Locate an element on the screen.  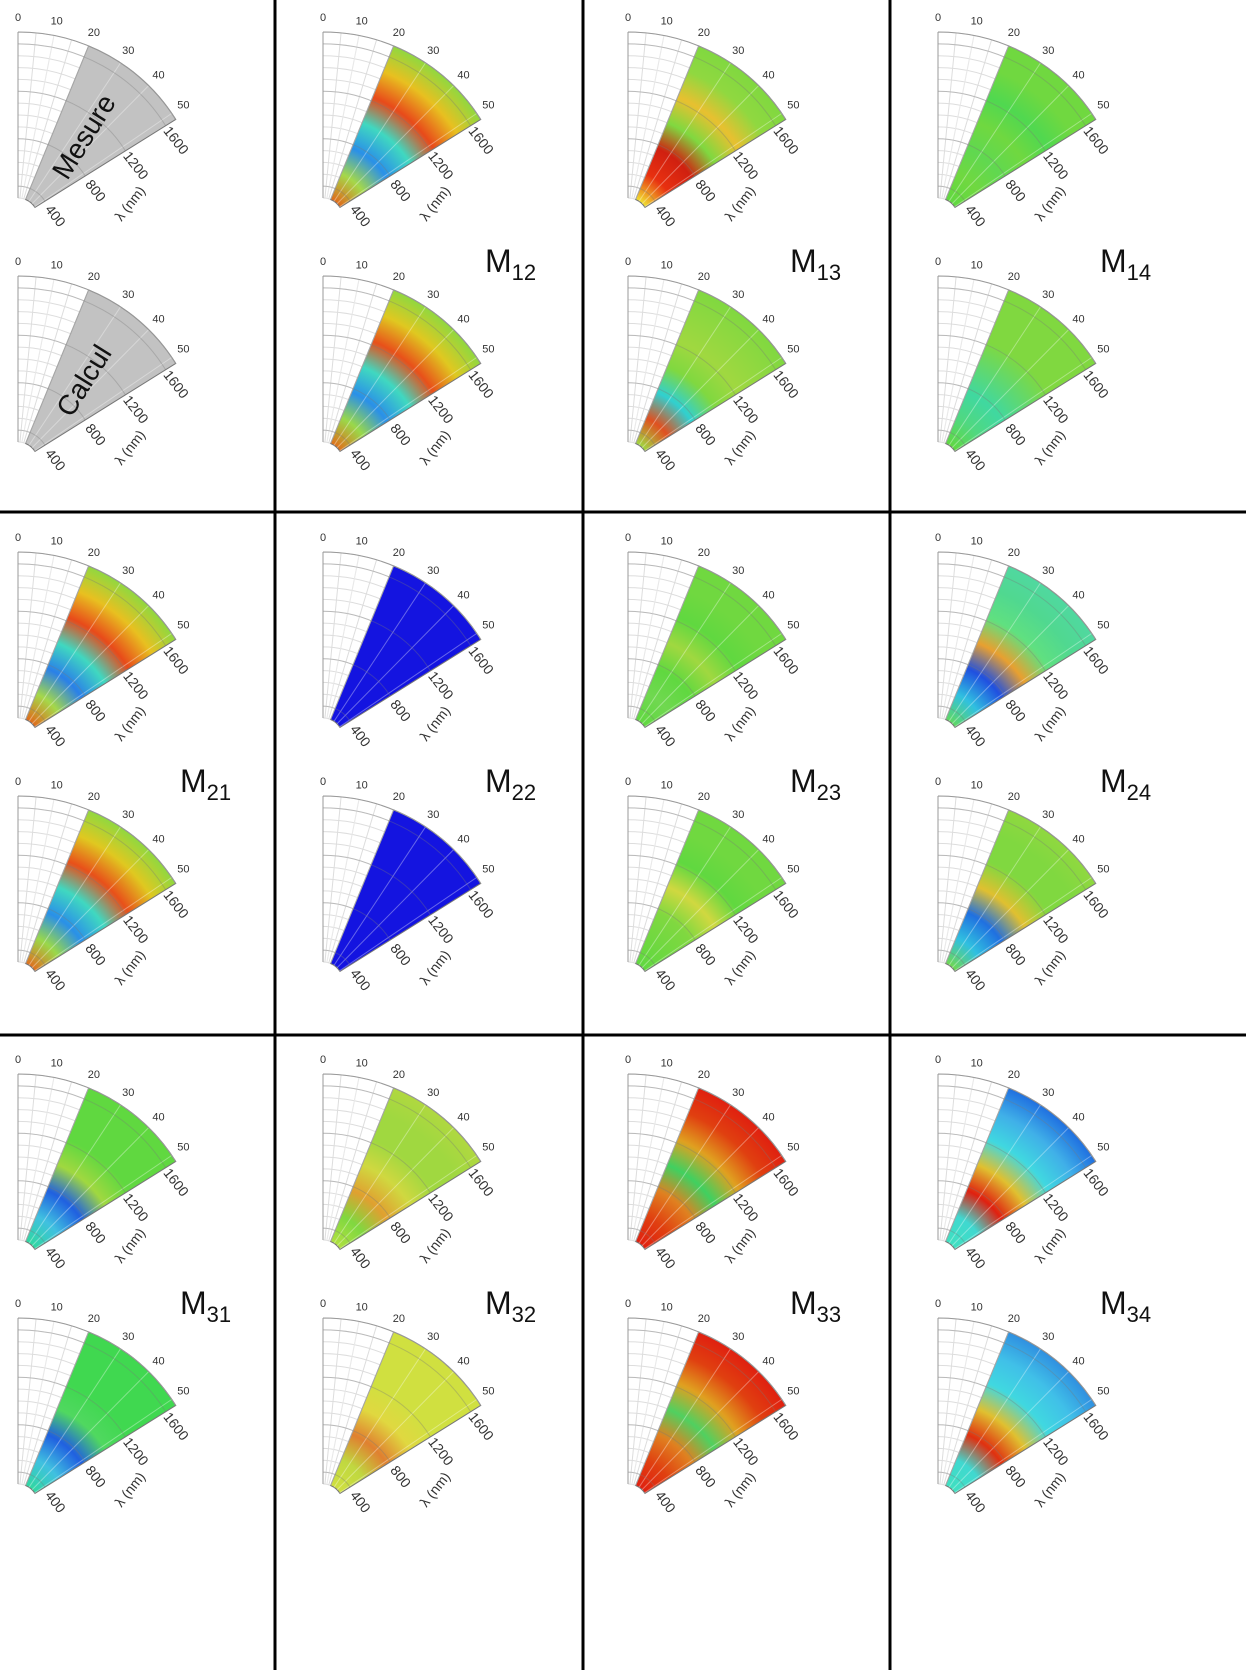
panel-label: M23 is located at coordinates (815, 784).